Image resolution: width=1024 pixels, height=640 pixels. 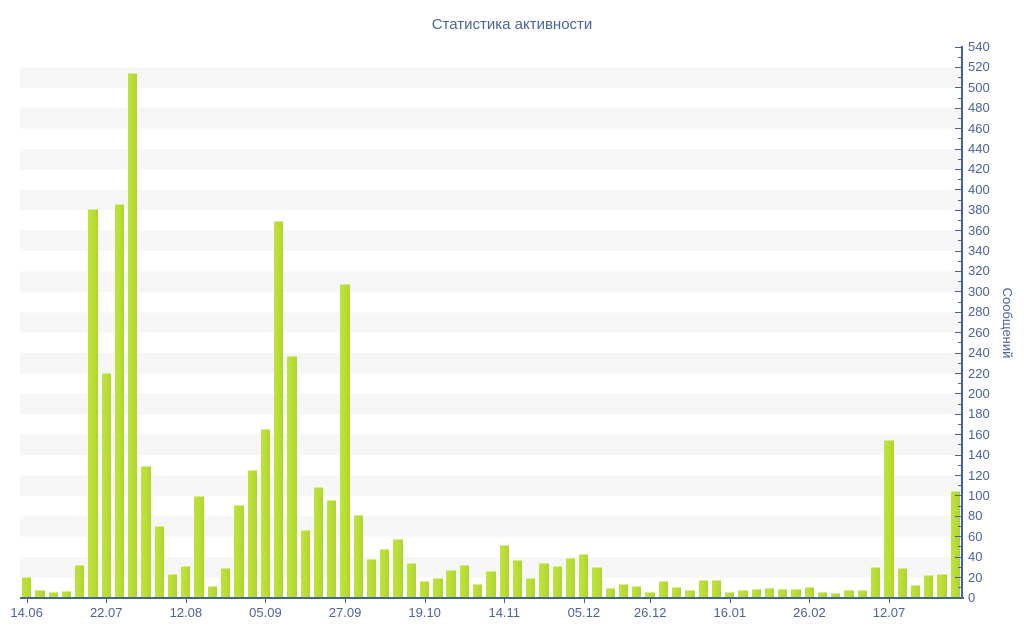 I want to click on y-tick-label: 520, so click(x=979, y=67).